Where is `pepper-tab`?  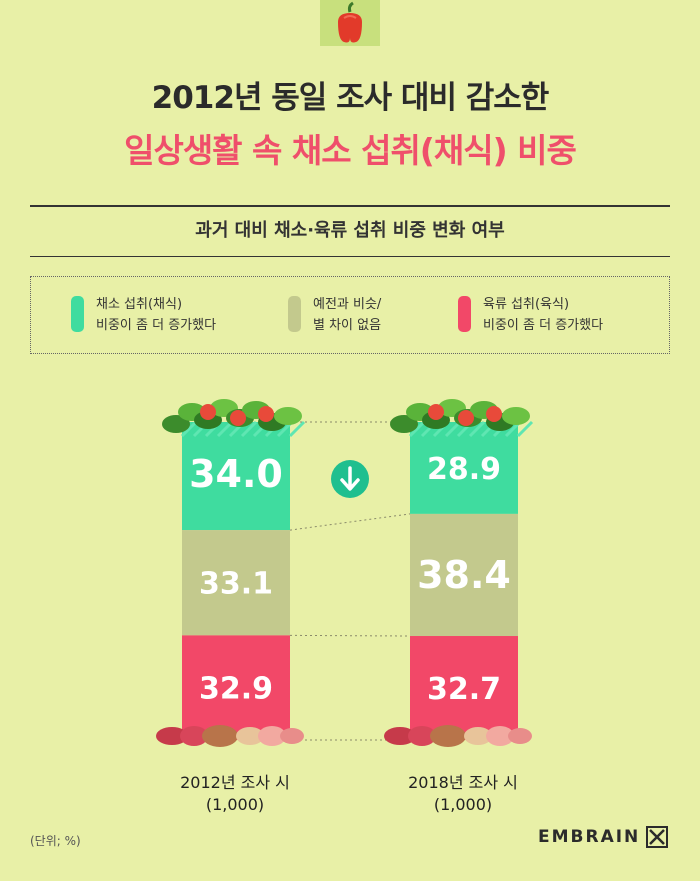
pepper-tab is located at coordinates (350, 23).